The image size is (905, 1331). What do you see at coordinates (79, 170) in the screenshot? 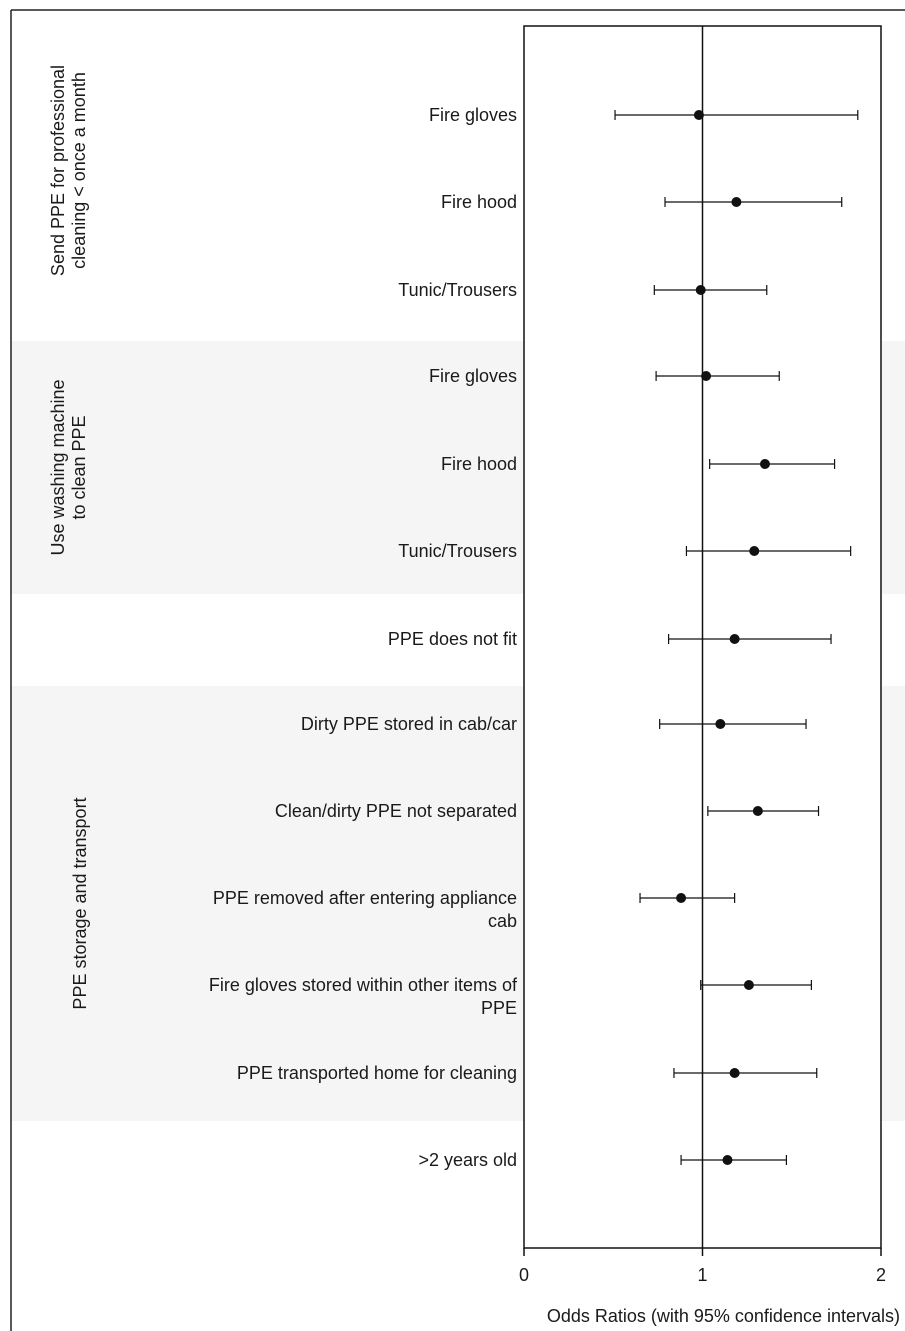
I see `group-label-line: cleaning < once a month` at bounding box center [79, 170].